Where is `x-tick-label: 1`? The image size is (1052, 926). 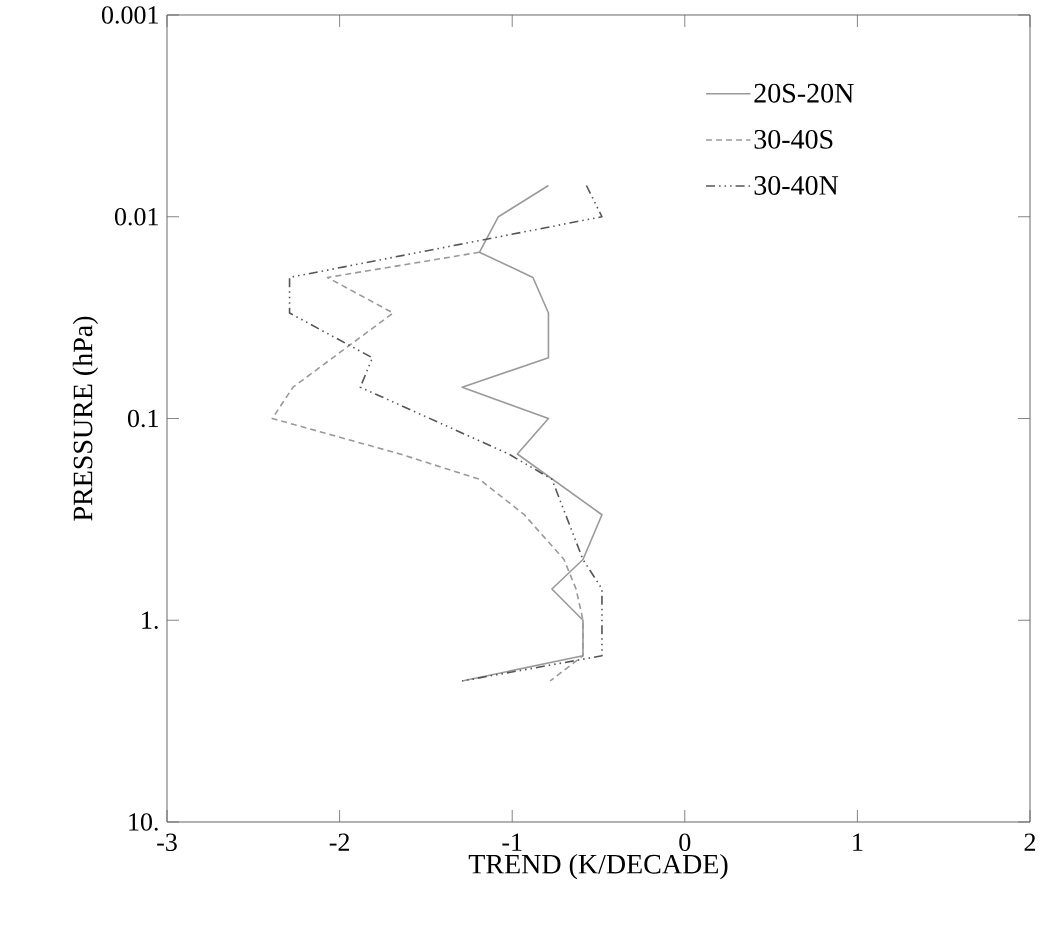
x-tick-label: 1 is located at coordinates (858, 842).